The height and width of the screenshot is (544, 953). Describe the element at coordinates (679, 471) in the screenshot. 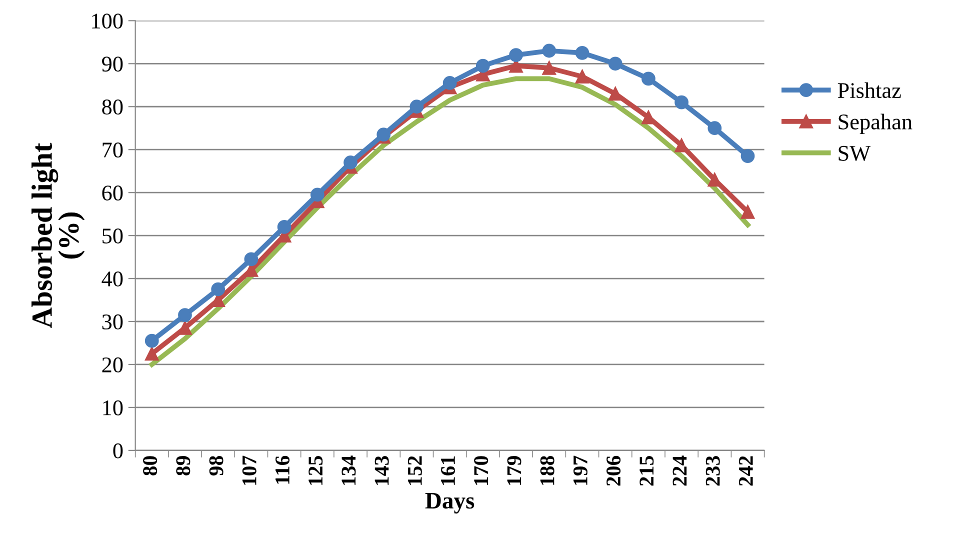

I see `x-tick-label: 224` at that location.